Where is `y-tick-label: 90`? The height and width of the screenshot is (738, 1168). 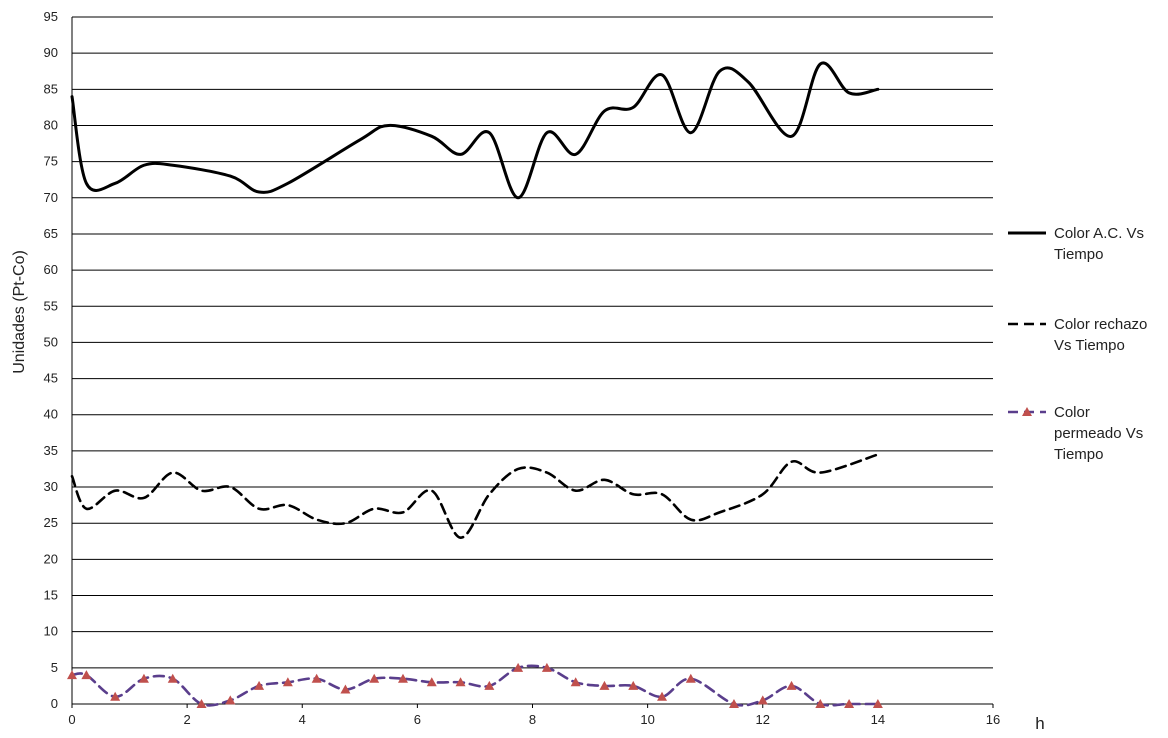 y-tick-label: 90 is located at coordinates (51, 52).